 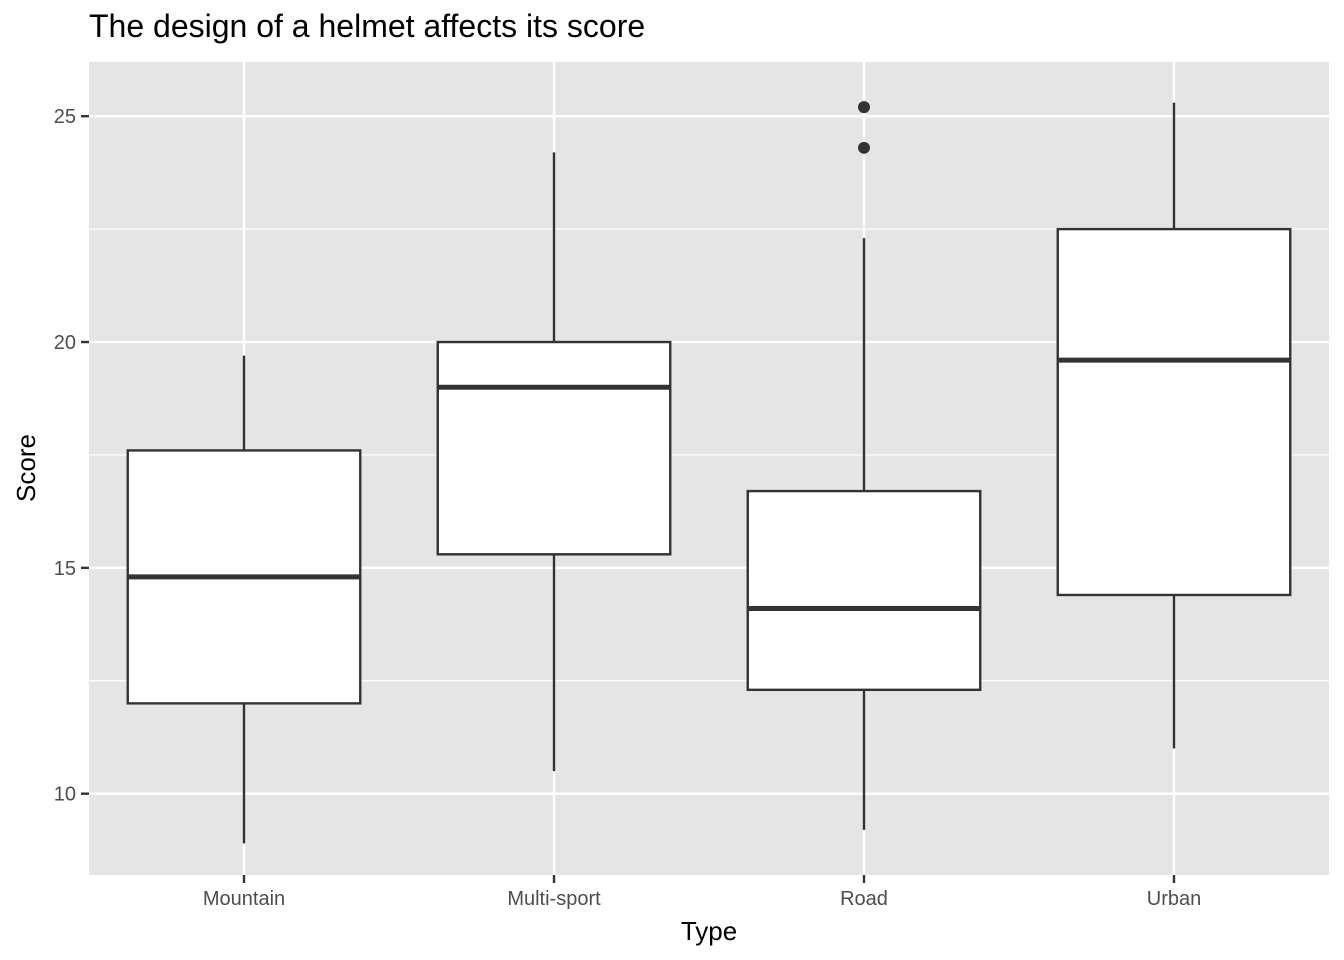 I want to click on box-road, so click(x=864, y=465).